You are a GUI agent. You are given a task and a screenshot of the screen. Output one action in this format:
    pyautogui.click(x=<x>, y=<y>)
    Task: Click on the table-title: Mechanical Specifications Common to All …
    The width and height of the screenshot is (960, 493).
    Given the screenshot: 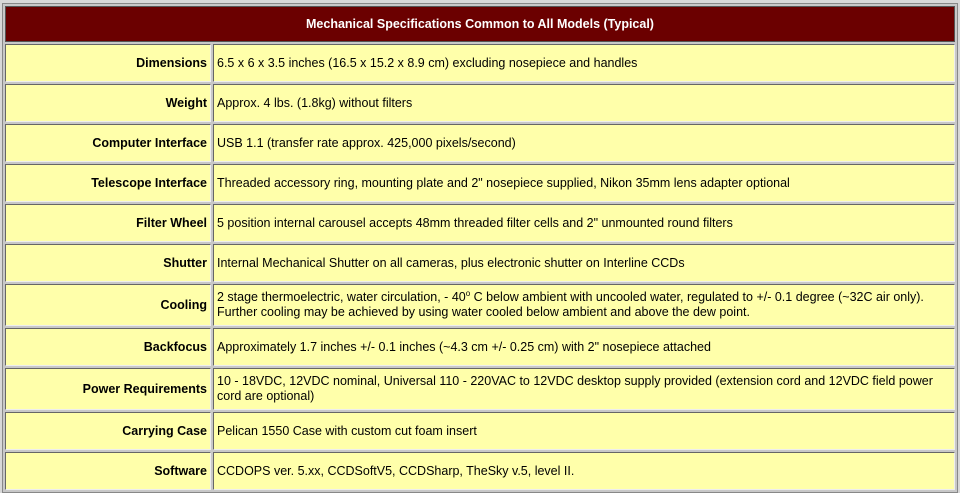 What is the action you would take?
    pyautogui.click(x=480, y=24)
    